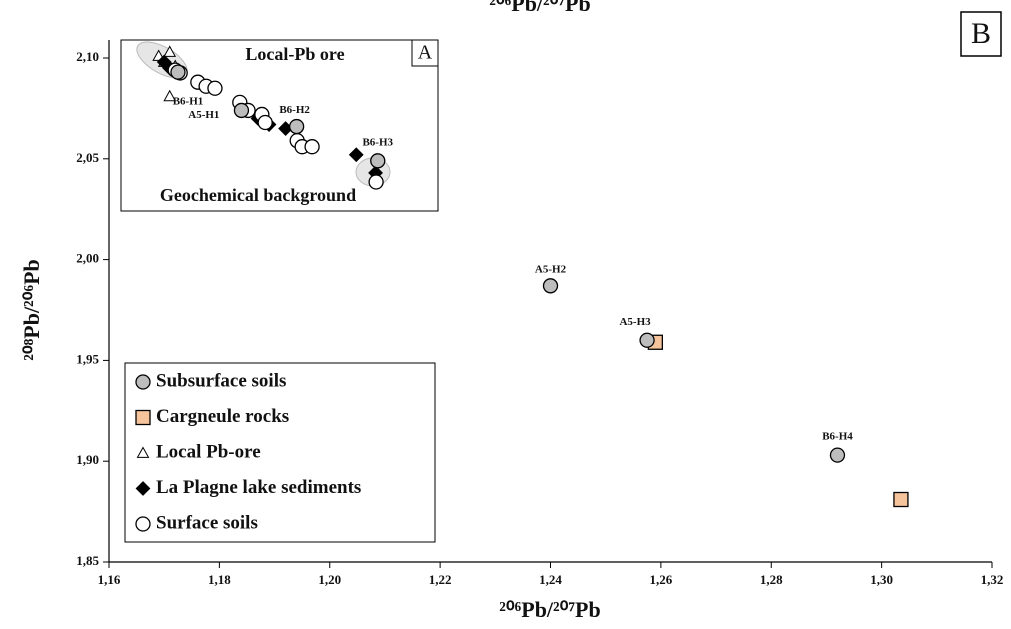 The width and height of the screenshot is (1011, 629). I want to click on y-tick-label: 1,85, so click(87, 560).